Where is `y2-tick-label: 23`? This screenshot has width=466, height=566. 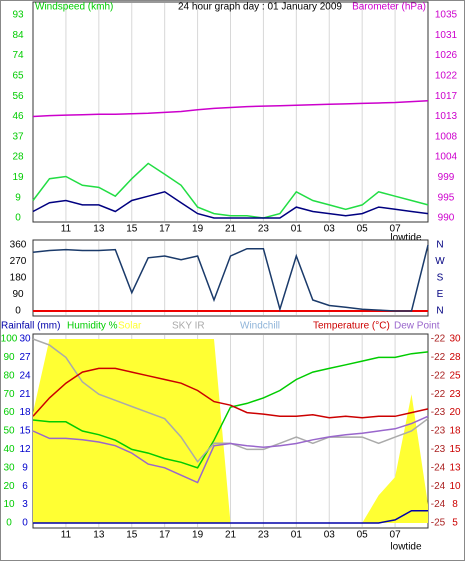
y2-tick-label: 23 is located at coordinates (455, 394).